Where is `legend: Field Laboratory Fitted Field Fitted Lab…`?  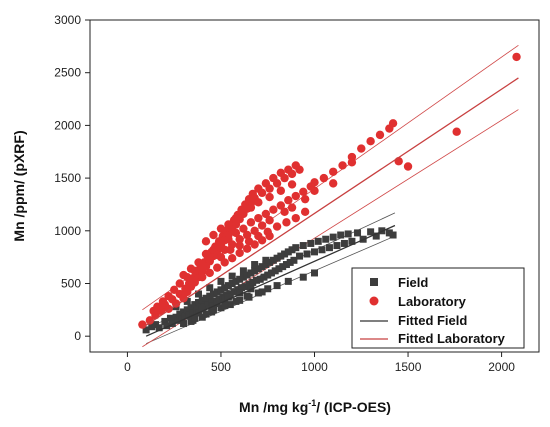 legend: Field Laboratory Fitted Field Fitted Lab… is located at coordinates (438, 308).